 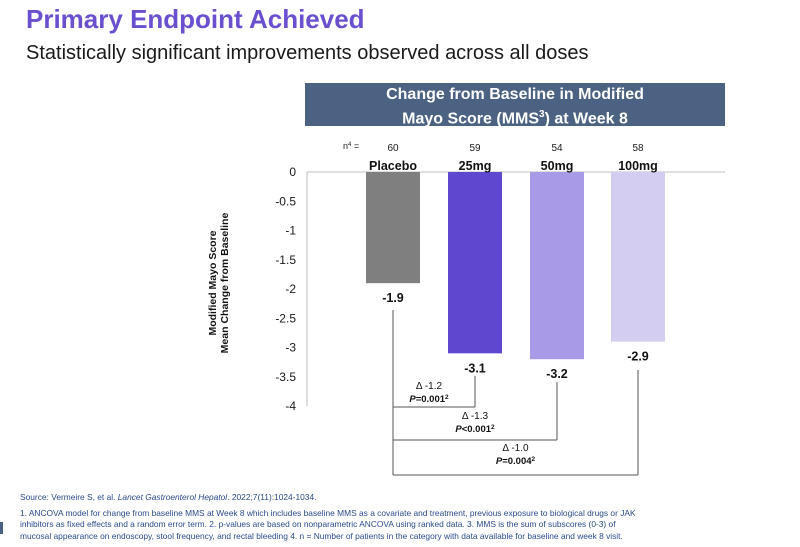 I want to click on comparison-p-value: P=0.0042, so click(x=516, y=461).